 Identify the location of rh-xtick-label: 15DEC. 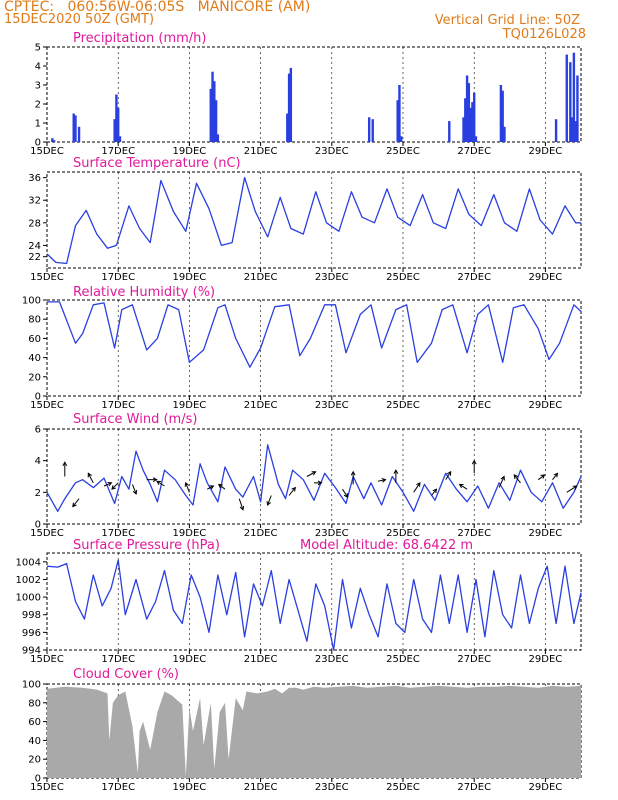
(47, 405).